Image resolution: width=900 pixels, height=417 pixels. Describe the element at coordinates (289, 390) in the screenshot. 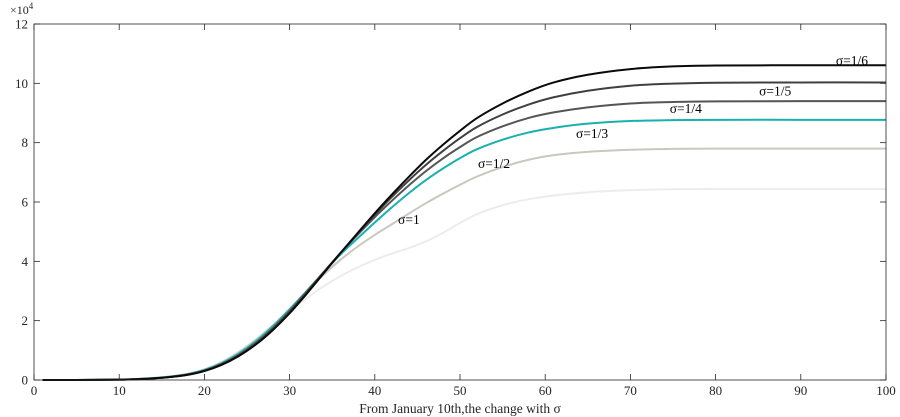

I see `x-tick-label: 30` at that location.